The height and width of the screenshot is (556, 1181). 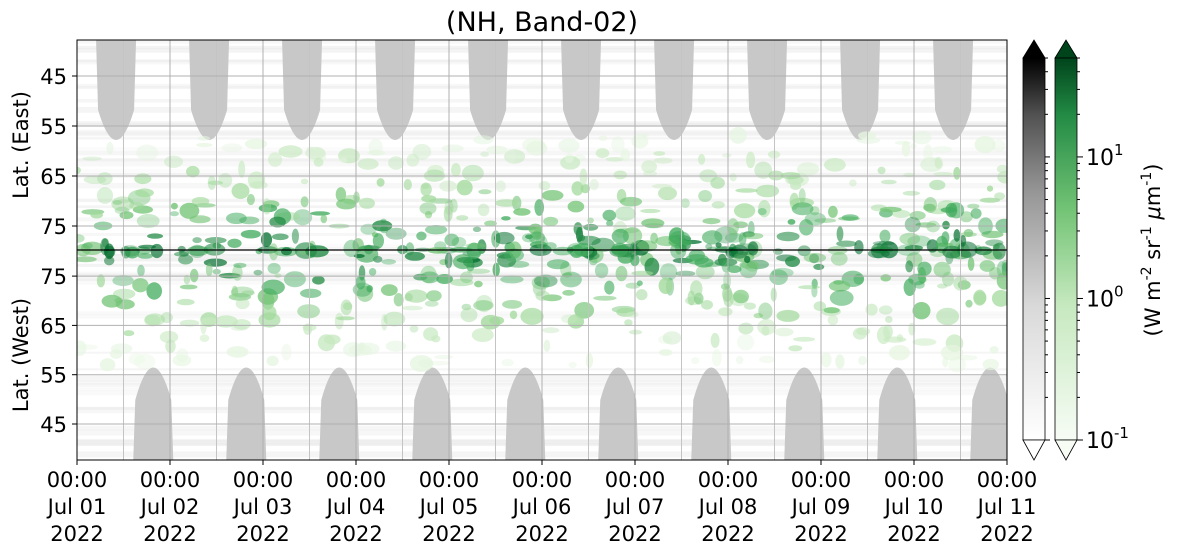 What do you see at coordinates (170, 507) in the screenshot?
I see `x-tick-label: 00:00 Jul 02 2022` at bounding box center [170, 507].